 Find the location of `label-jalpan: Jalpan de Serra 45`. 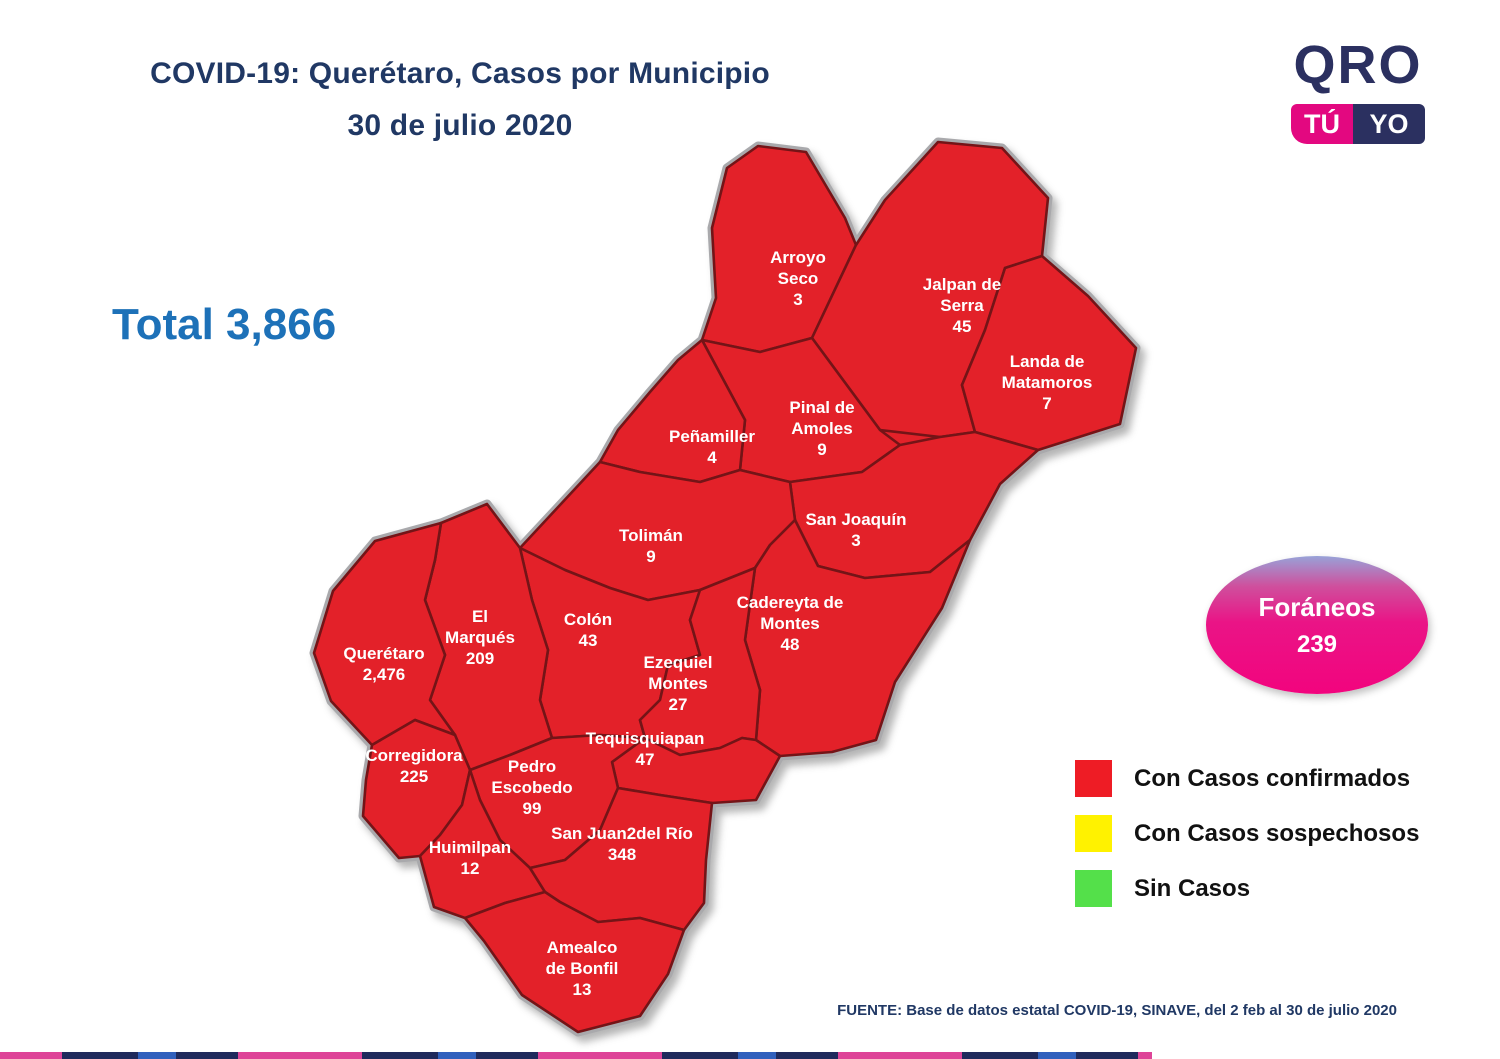

label-jalpan: Jalpan de Serra 45 is located at coordinates (962, 305).